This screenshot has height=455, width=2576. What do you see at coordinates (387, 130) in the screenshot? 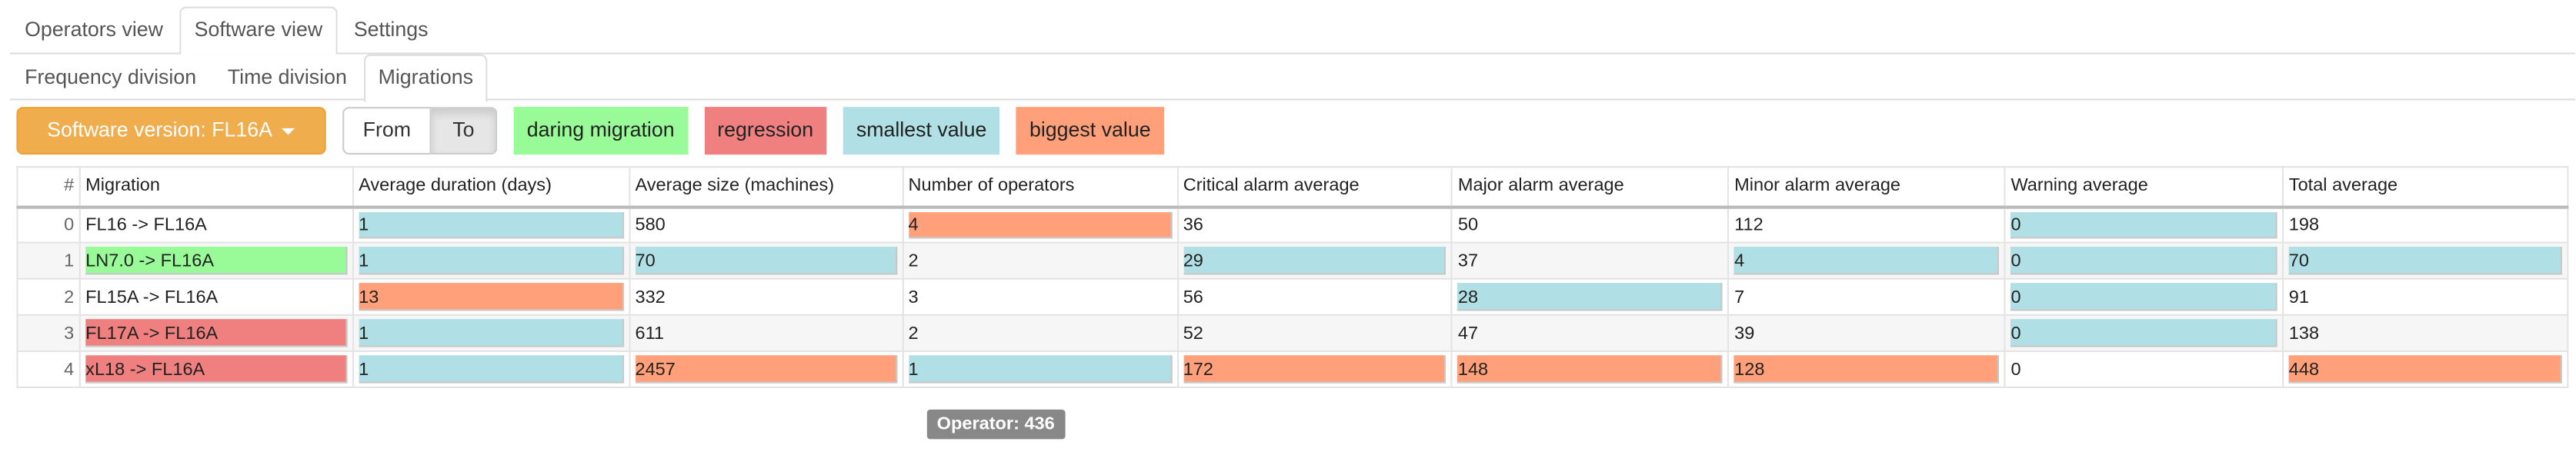
I see `from-button: From` at bounding box center [387, 130].